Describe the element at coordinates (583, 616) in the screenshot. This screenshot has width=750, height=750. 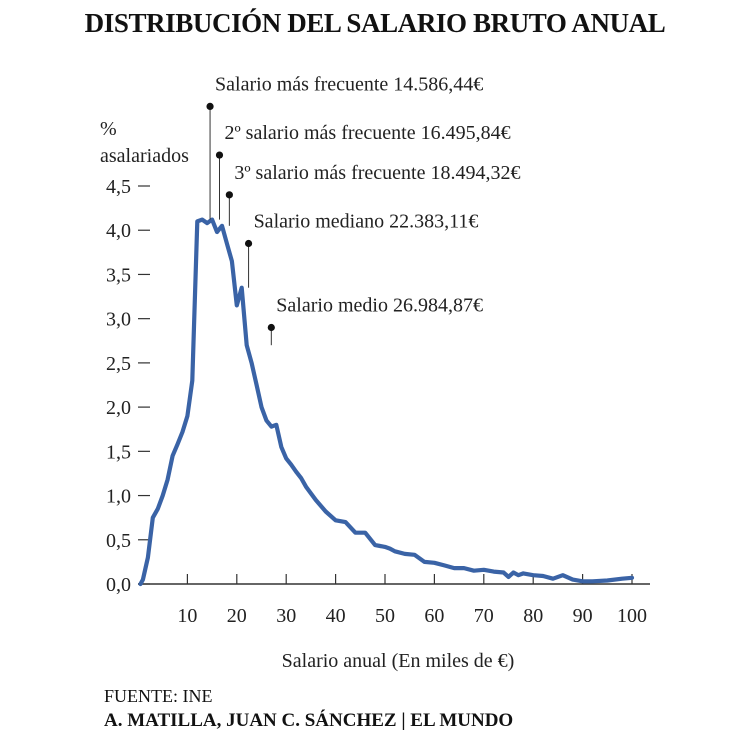
I see `x-tick-label: 90` at that location.